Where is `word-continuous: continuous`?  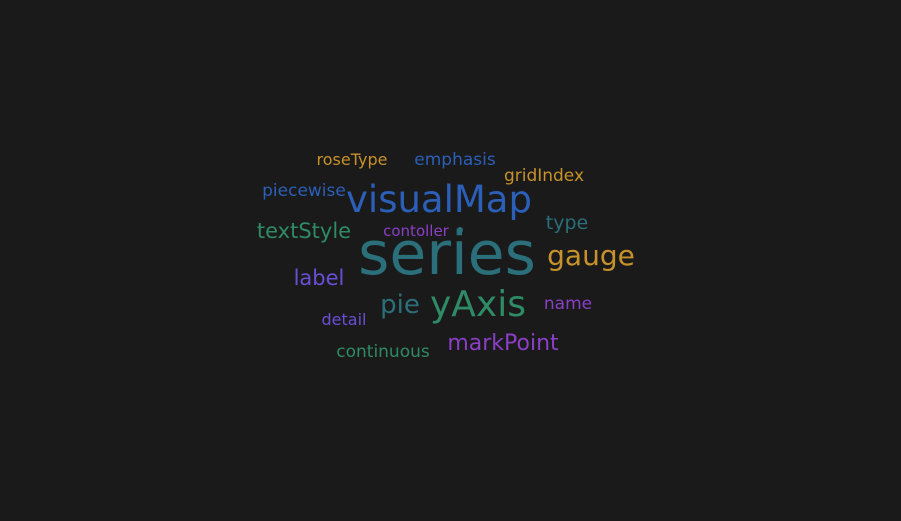
word-continuous: continuous is located at coordinates (383, 352).